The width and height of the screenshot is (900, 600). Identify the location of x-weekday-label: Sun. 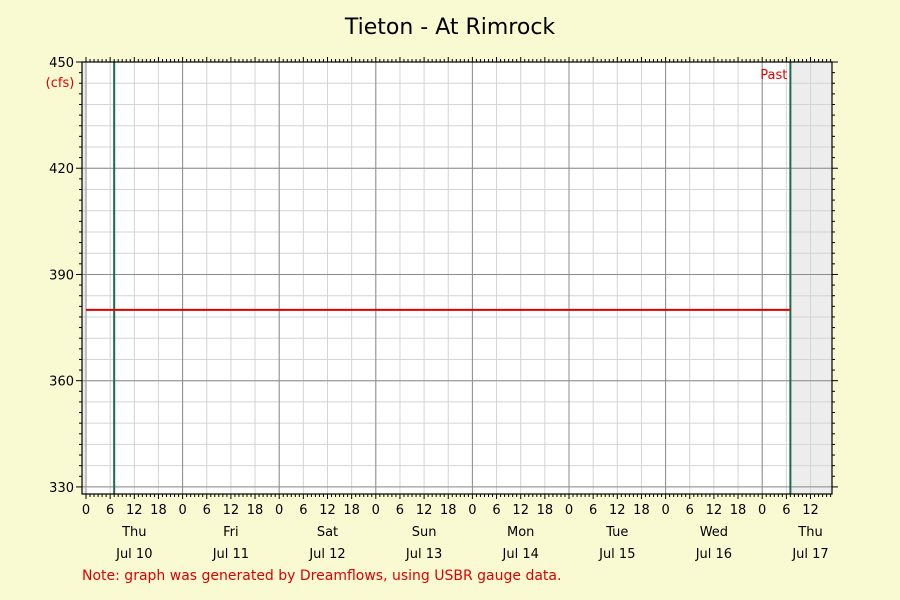
(424, 532).